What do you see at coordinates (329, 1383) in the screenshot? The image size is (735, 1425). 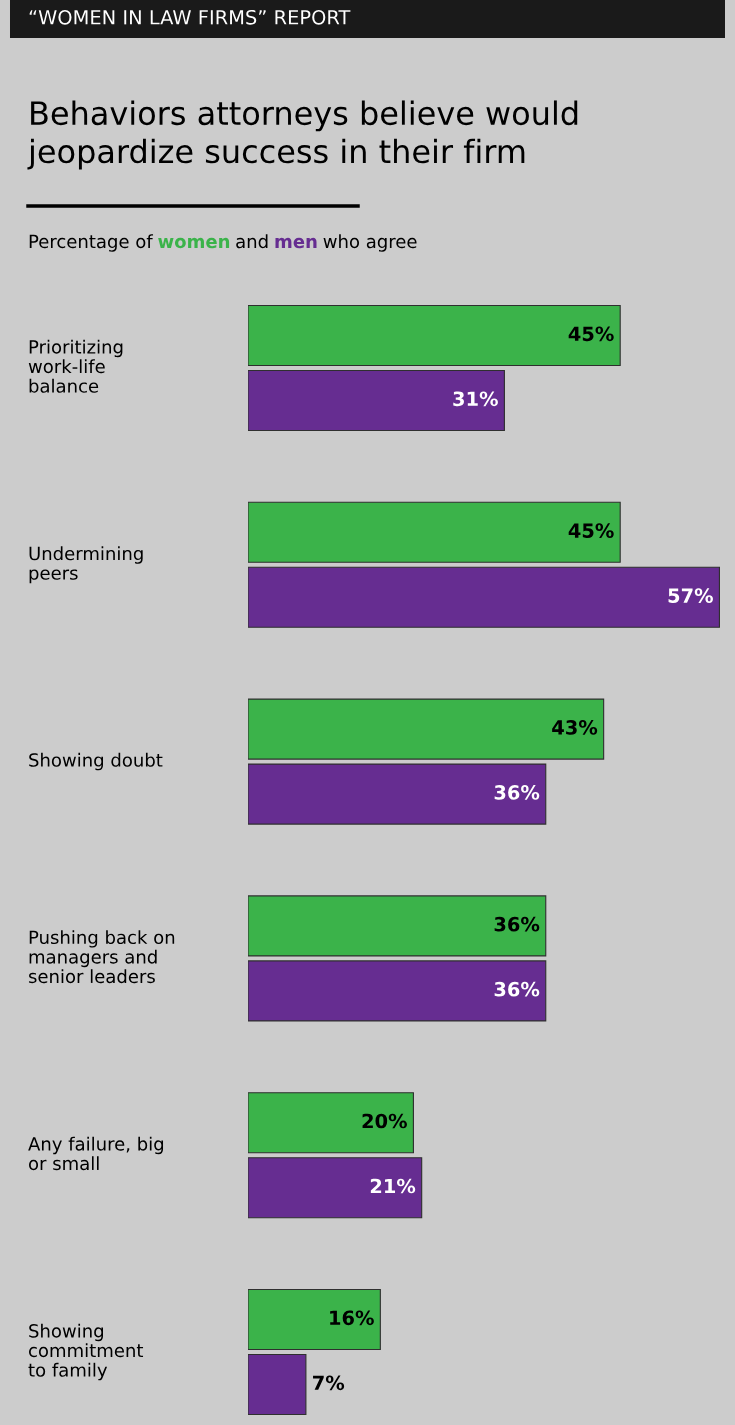 I see `data-label: 7%` at bounding box center [329, 1383].